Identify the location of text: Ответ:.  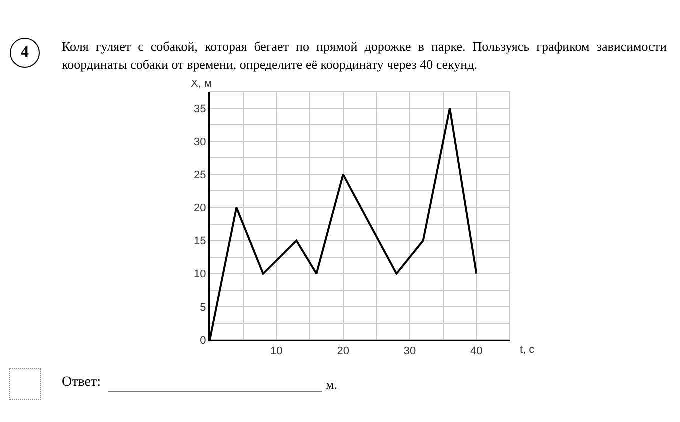
(81, 383).